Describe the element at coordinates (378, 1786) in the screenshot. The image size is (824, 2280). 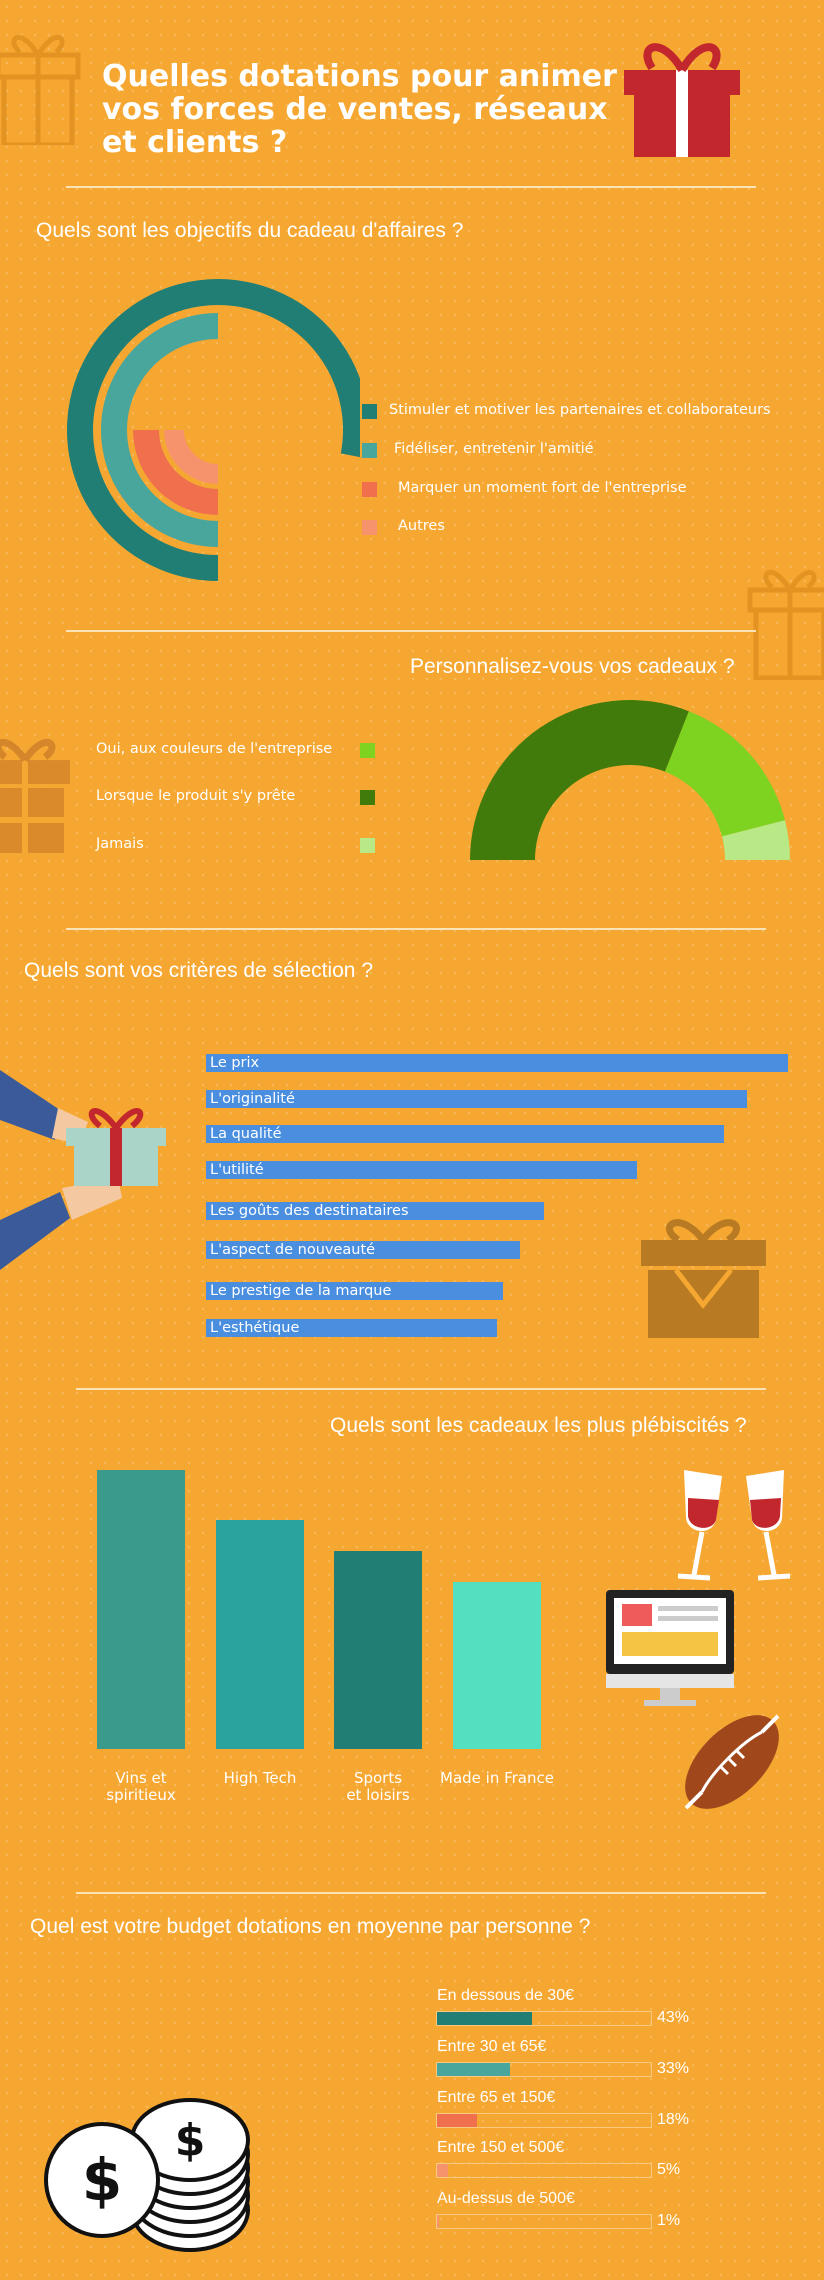
I see `gift-bar-label: Sports et loisirs` at that location.